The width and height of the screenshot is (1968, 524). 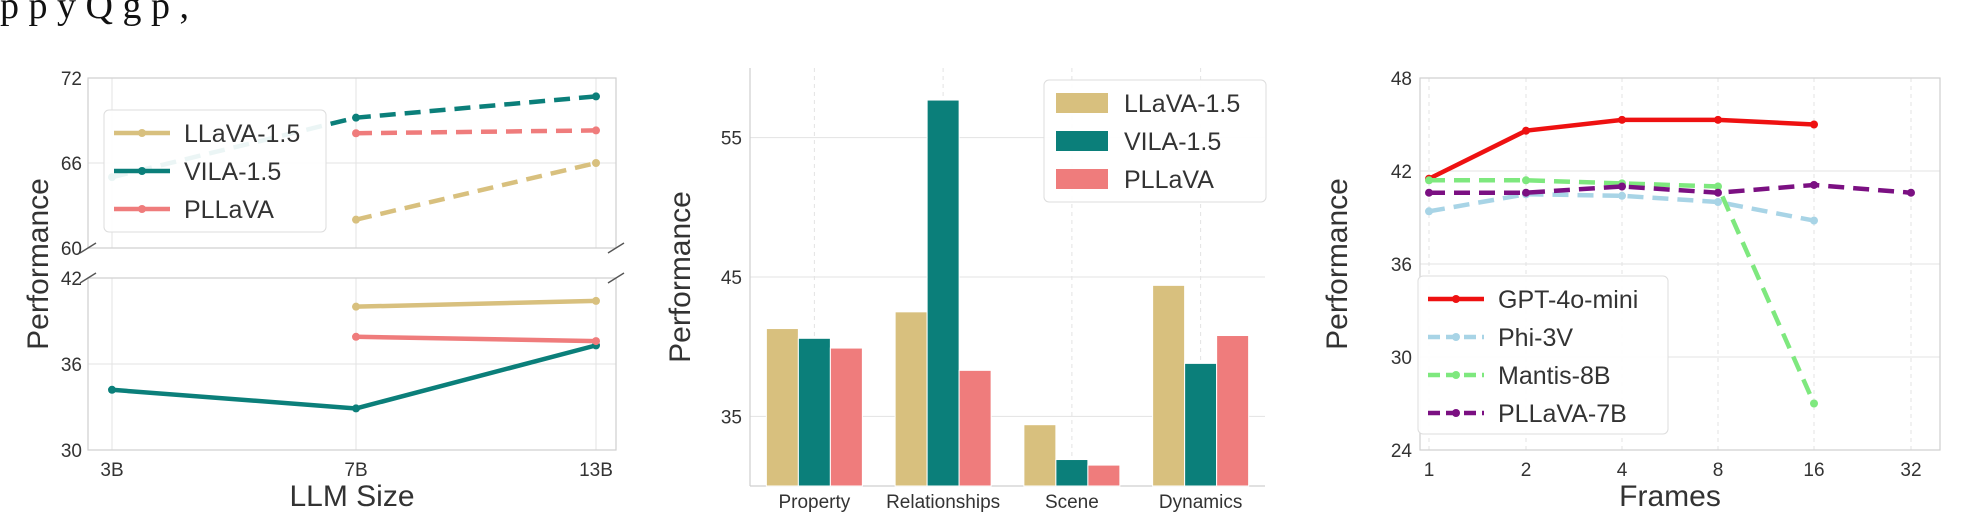 I want to click on legend-label-pllava-7b: PLLaVA-7B, so click(x=1562, y=414).